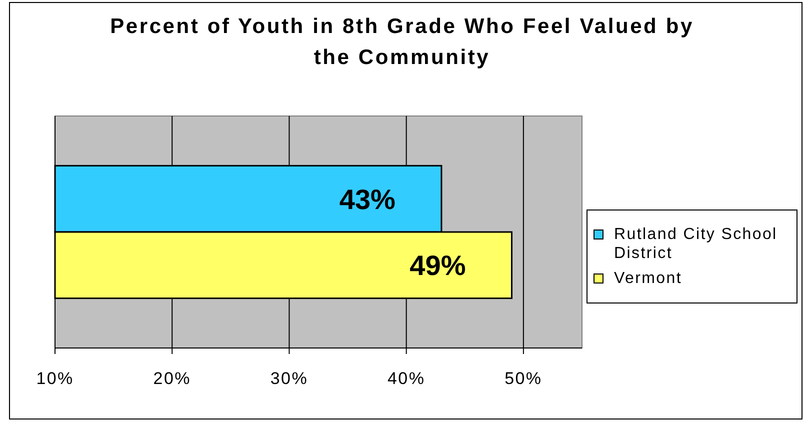 The height and width of the screenshot is (423, 804). I want to click on legend-label: Vermont, so click(648, 278).